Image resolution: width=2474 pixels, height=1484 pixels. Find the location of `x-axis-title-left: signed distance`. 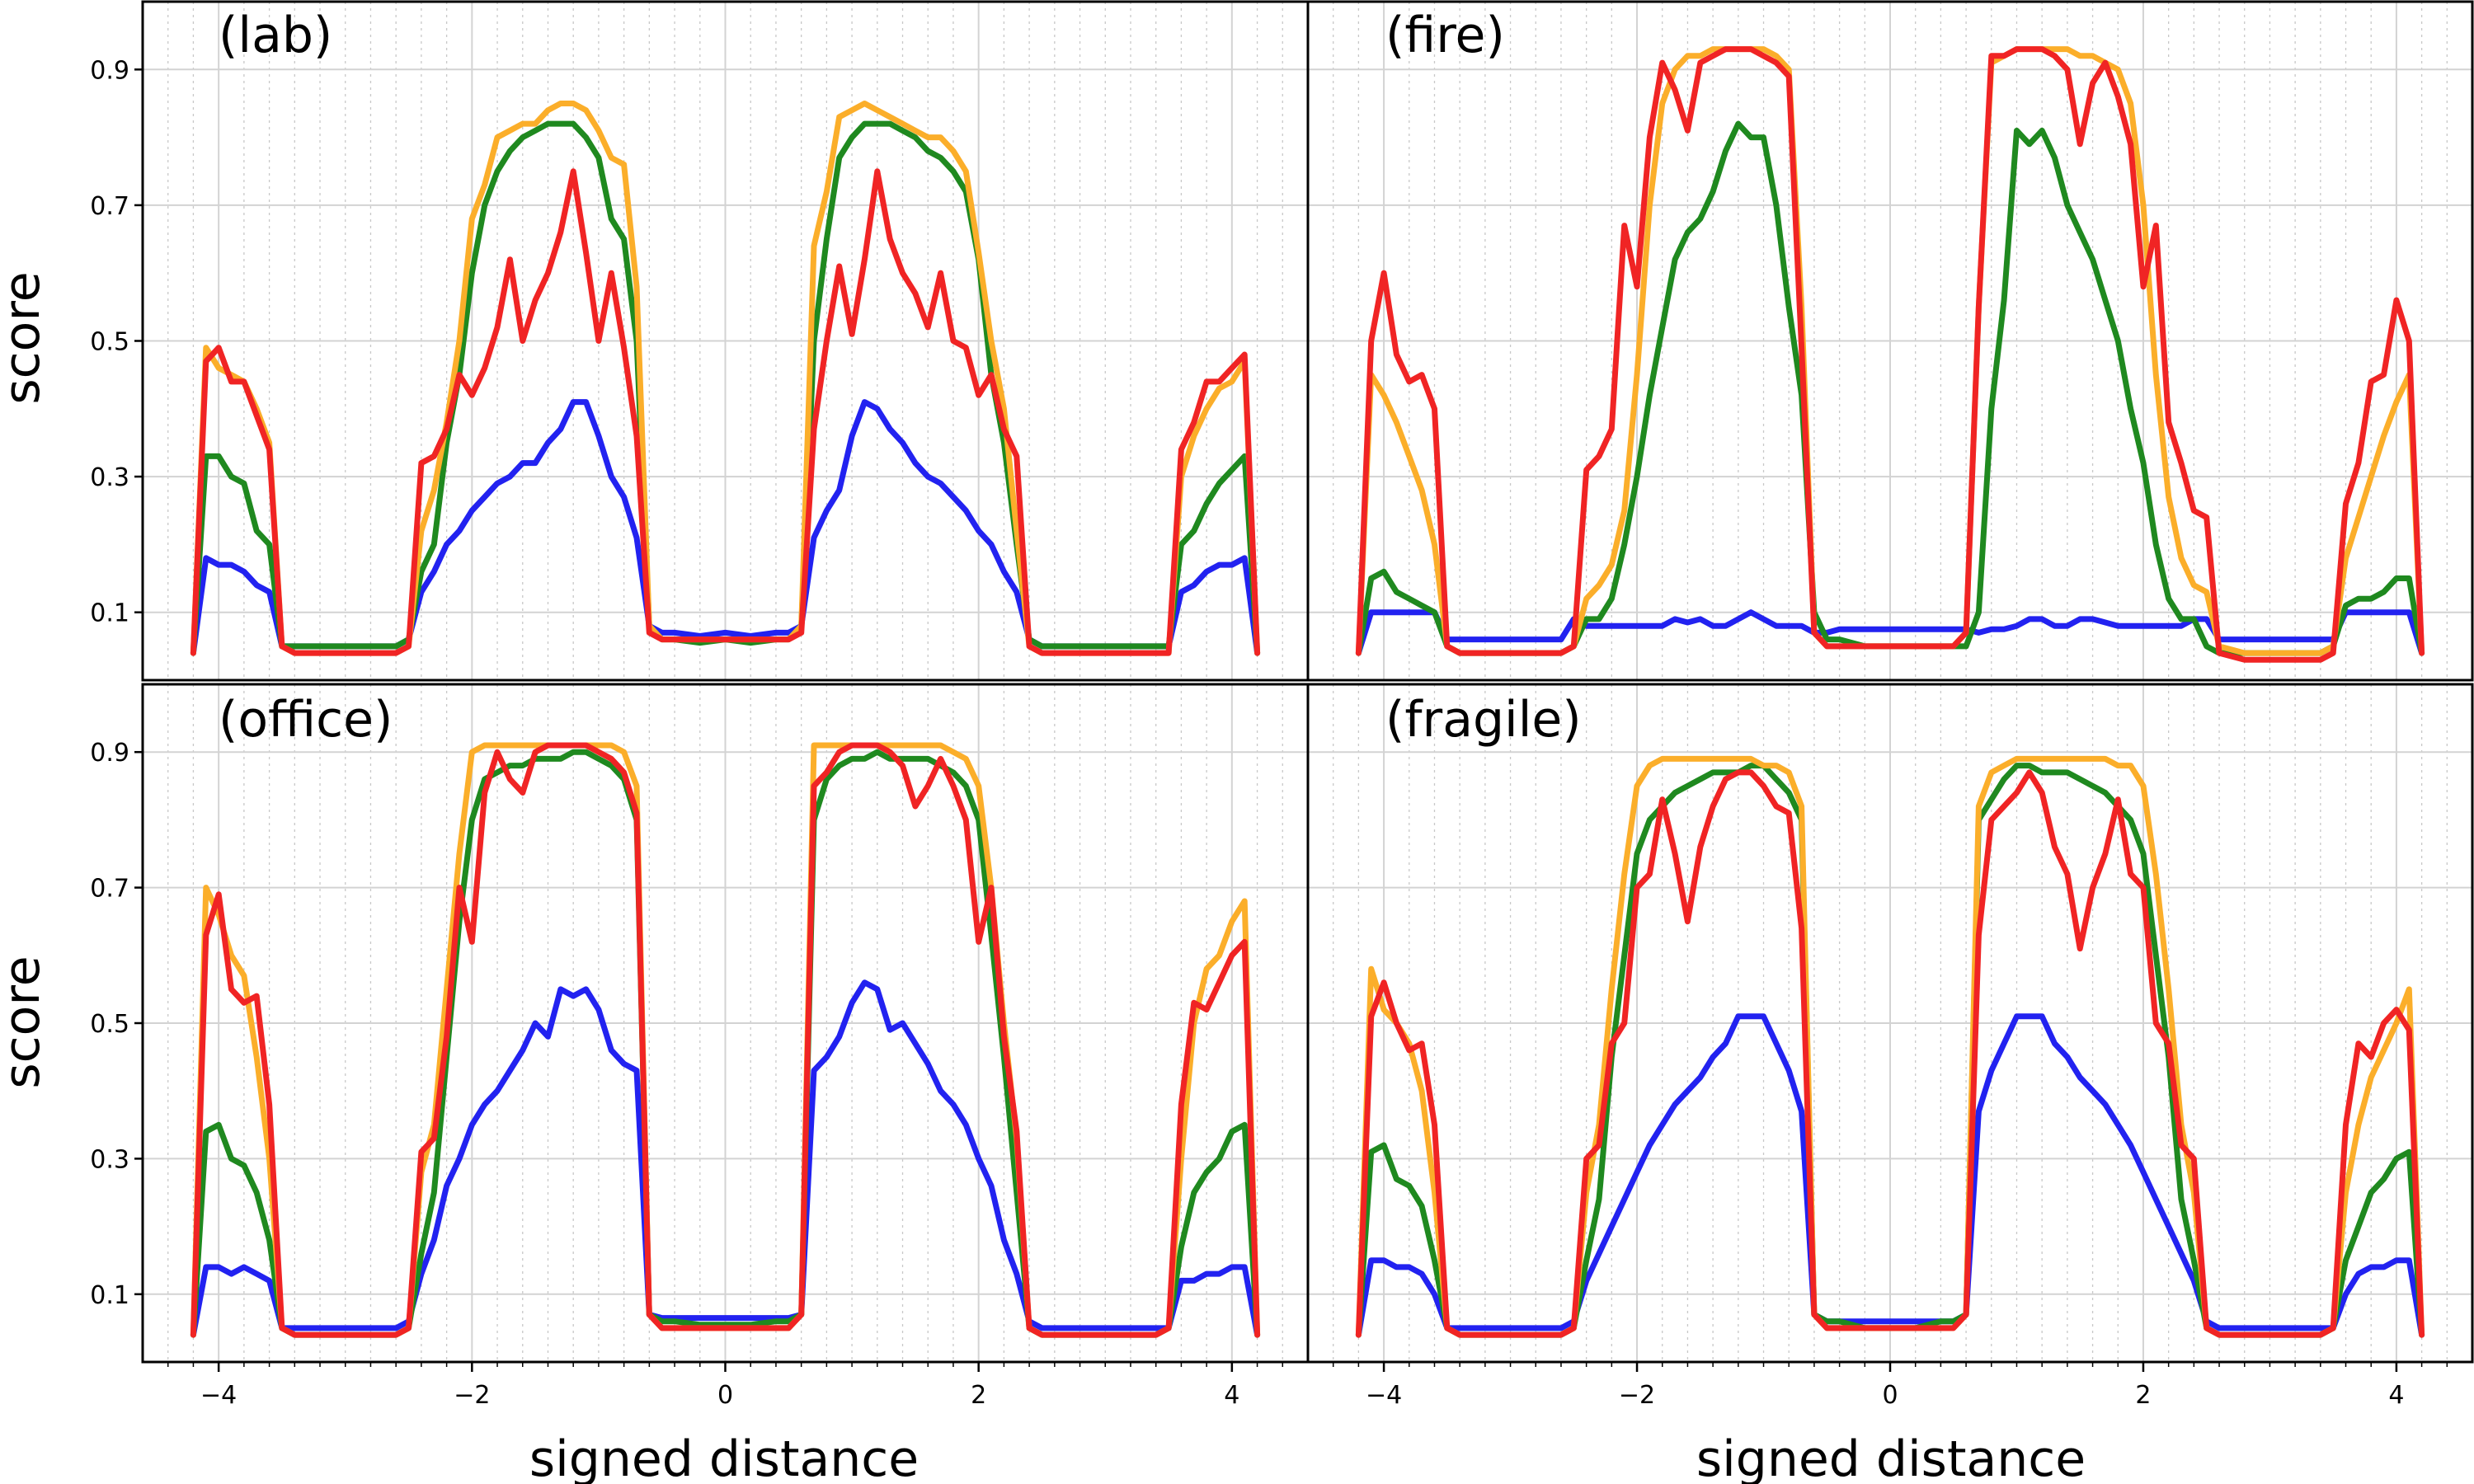

x-axis-title-left: signed distance is located at coordinates (724, 1457).